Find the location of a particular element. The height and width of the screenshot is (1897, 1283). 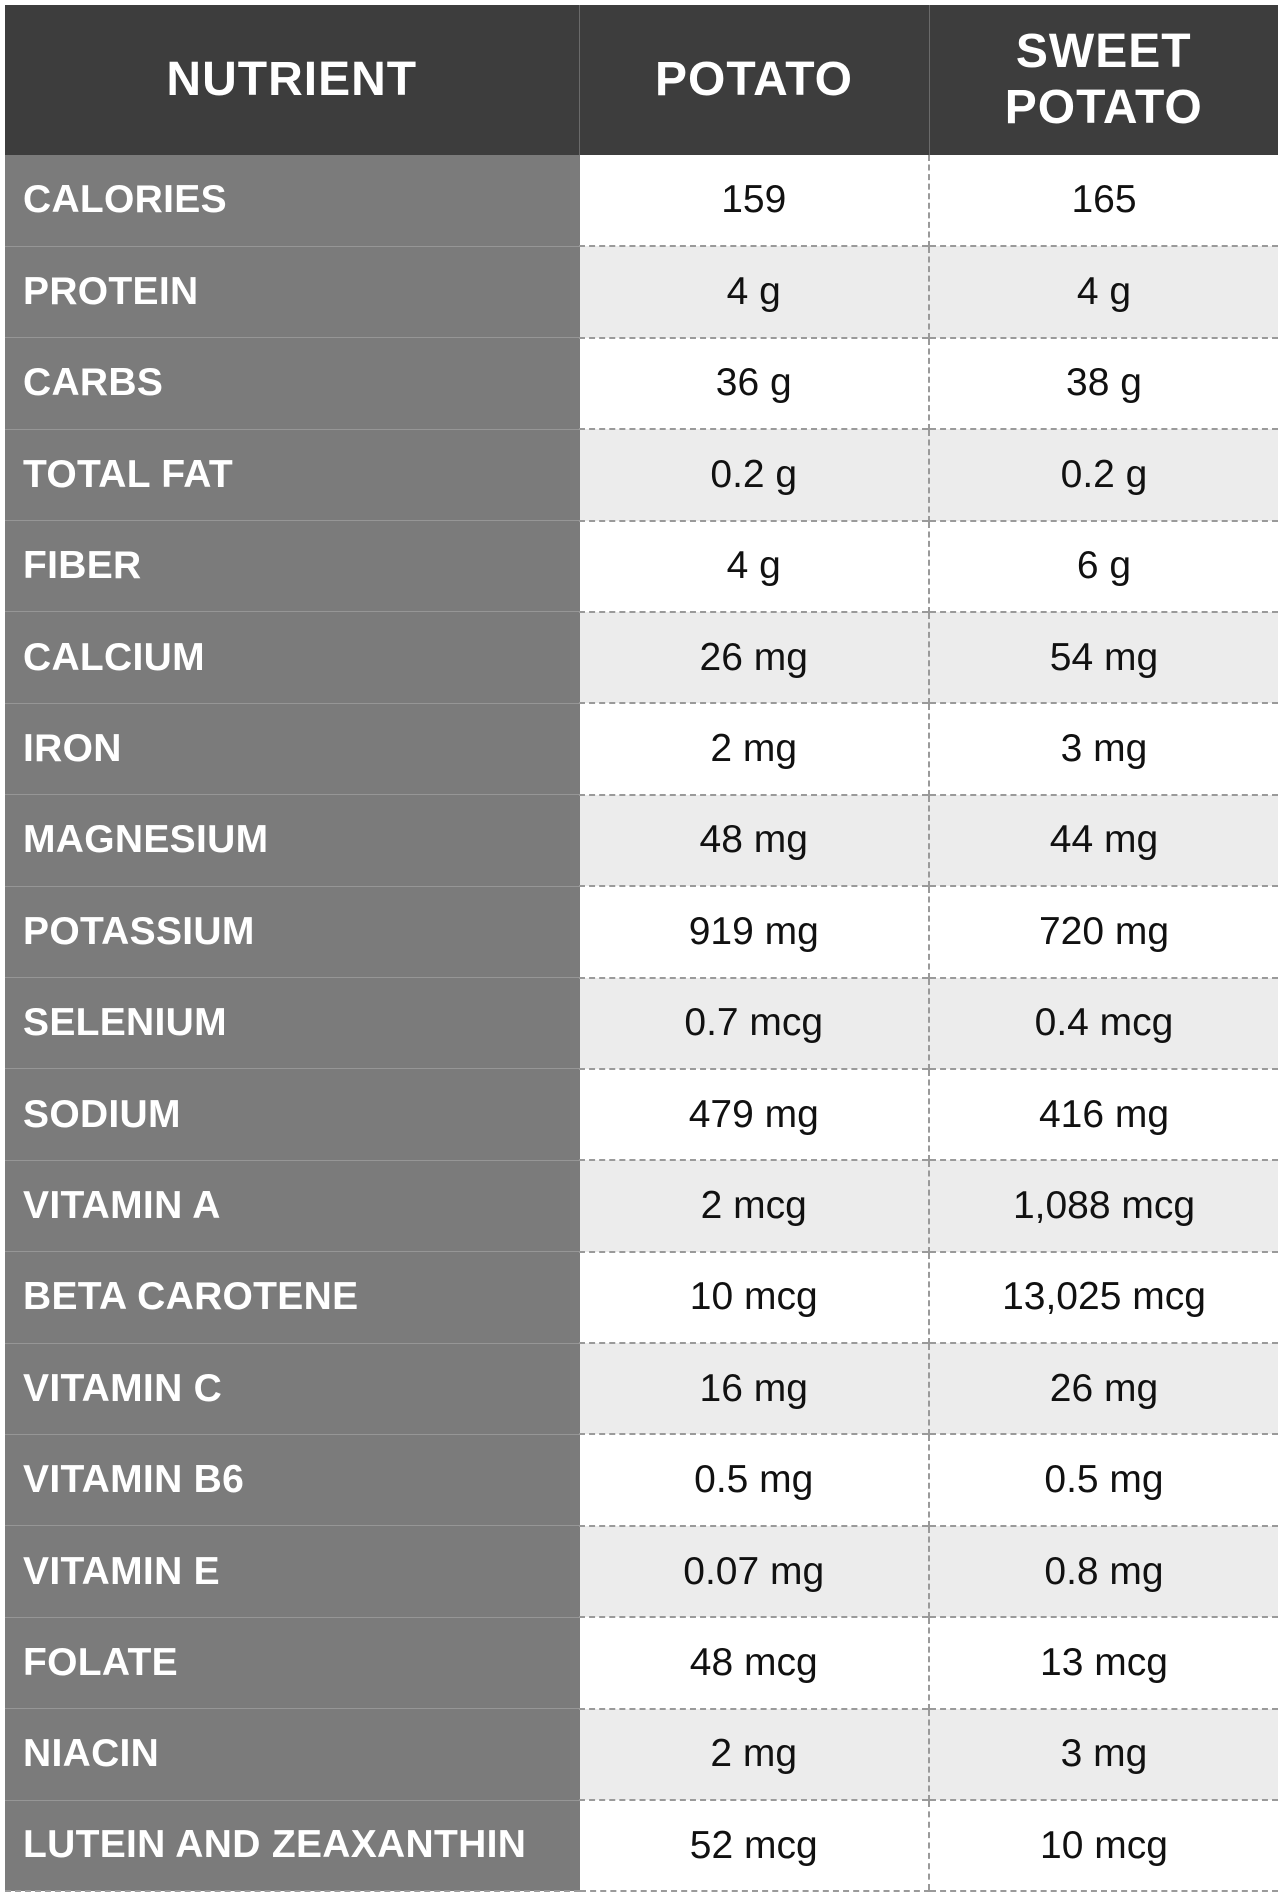

table-row: CARBS 36 g 38 g is located at coordinates (641, 383).